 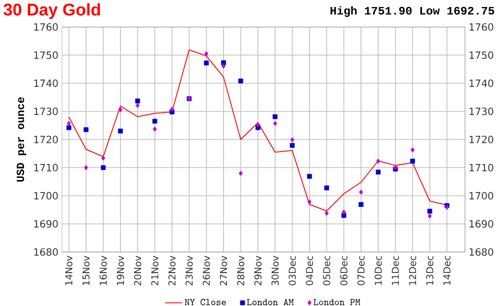 I want to click on x-tick-label: 10Dec, so click(x=378, y=270).